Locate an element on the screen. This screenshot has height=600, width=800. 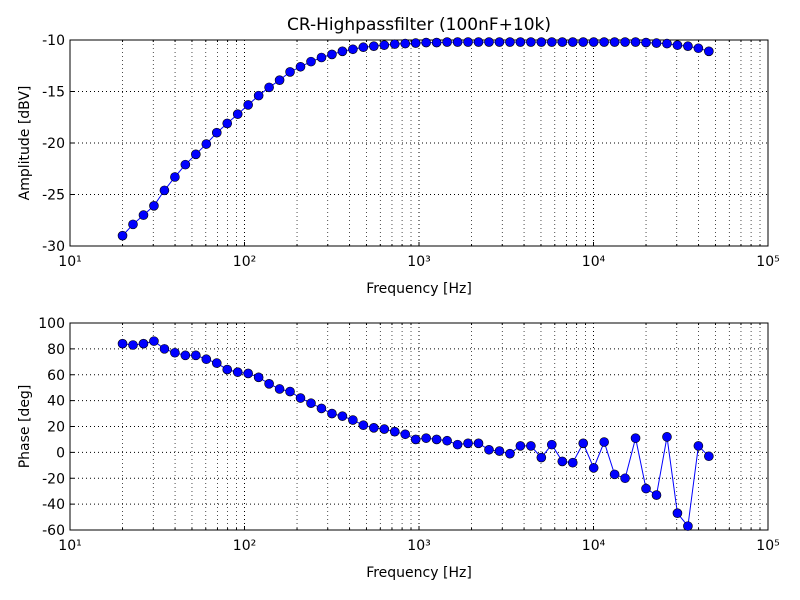
y-tick-label: 40 is located at coordinates (56, 402).